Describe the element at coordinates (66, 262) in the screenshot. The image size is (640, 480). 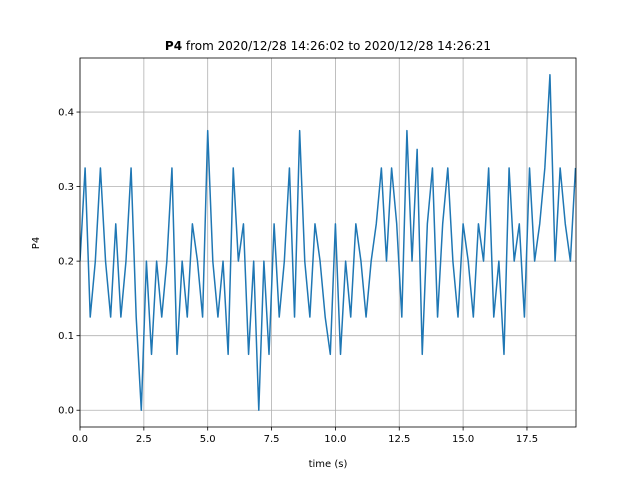
I see `y-tick-label: 0.2` at that location.